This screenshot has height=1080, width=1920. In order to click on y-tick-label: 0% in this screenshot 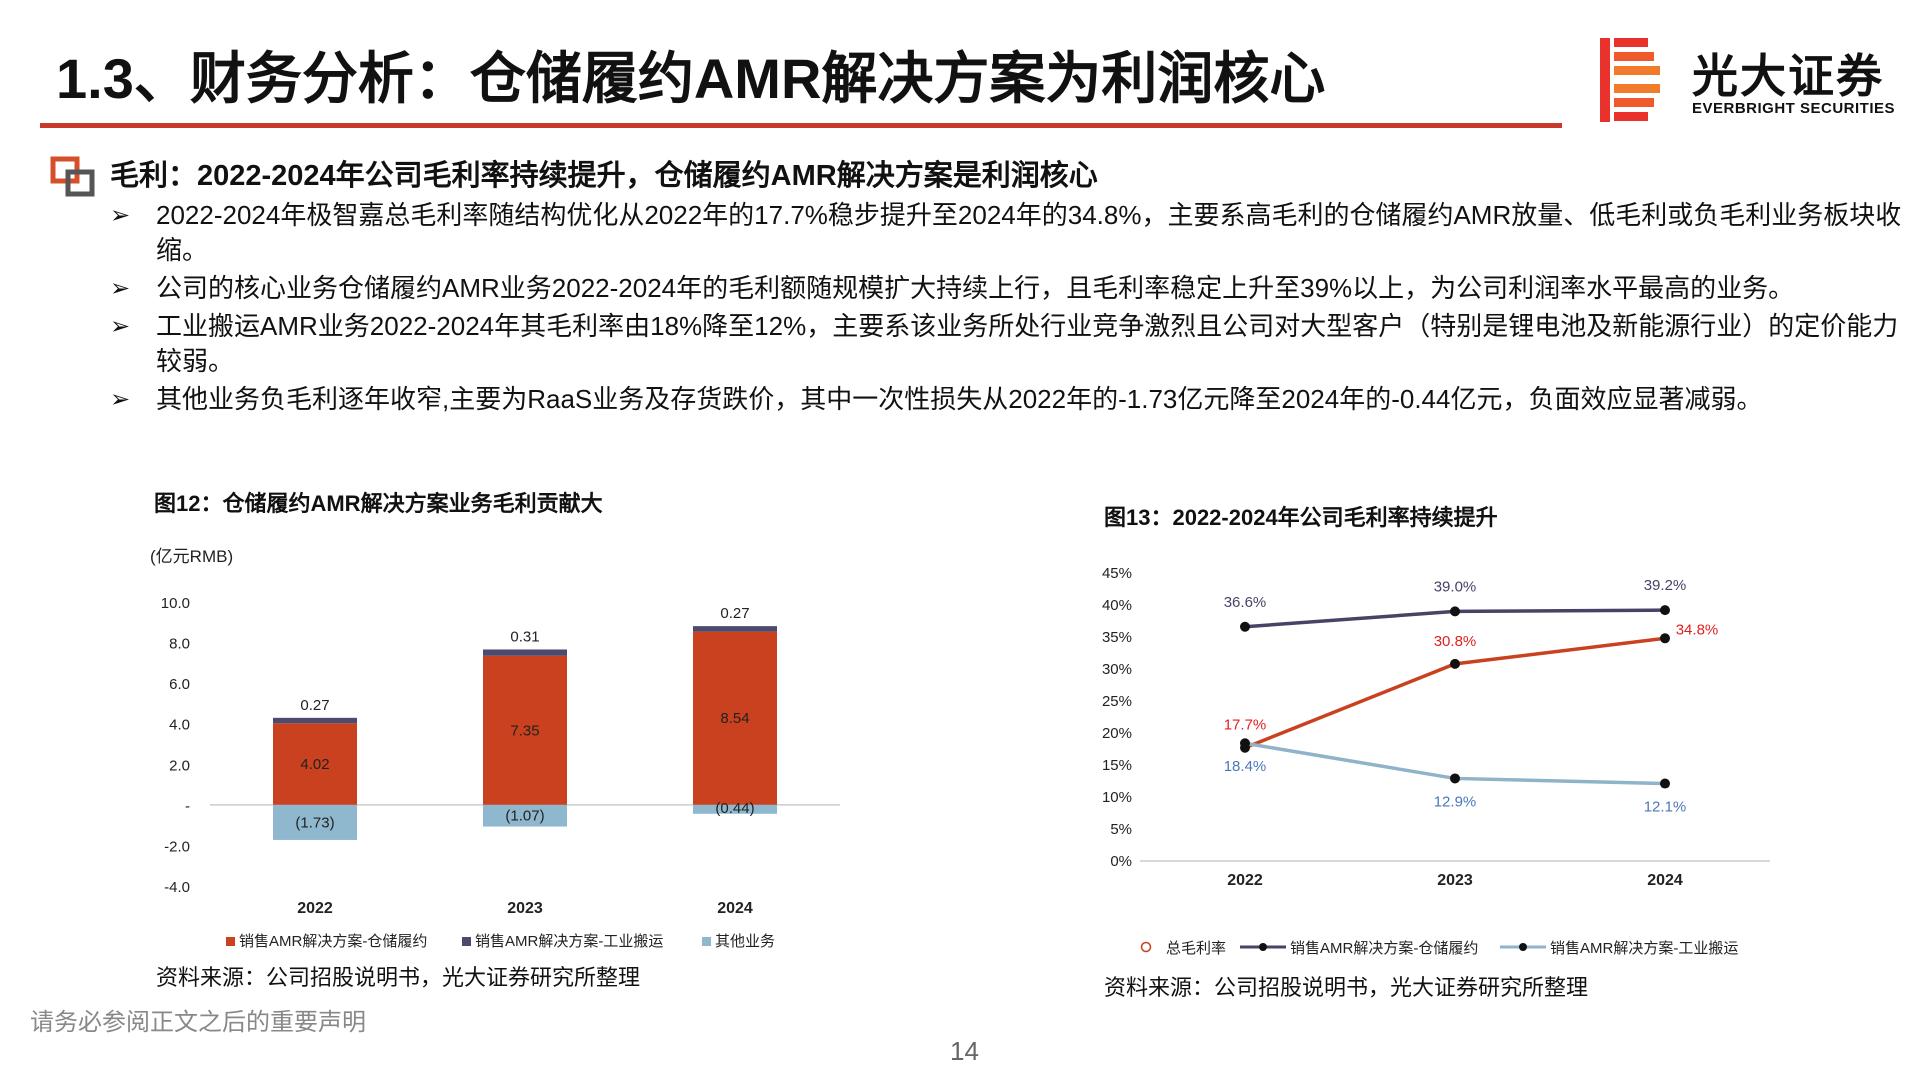, I will do `click(1121, 861)`.